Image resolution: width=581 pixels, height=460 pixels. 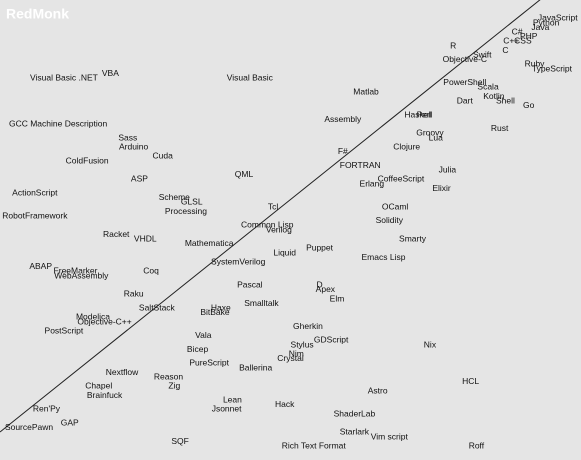 I want to click on language-label: ActionScript, so click(x=35, y=192).